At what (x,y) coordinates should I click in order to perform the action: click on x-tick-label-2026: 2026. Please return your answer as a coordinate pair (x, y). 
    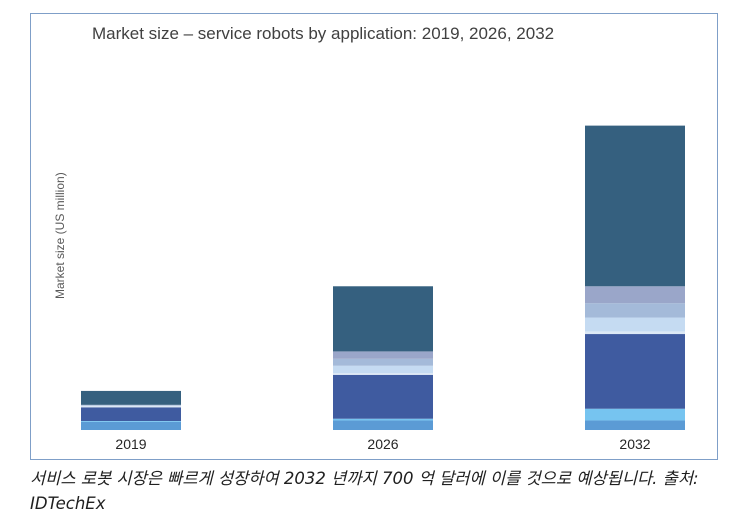
    Looking at the image, I should click on (382, 444).